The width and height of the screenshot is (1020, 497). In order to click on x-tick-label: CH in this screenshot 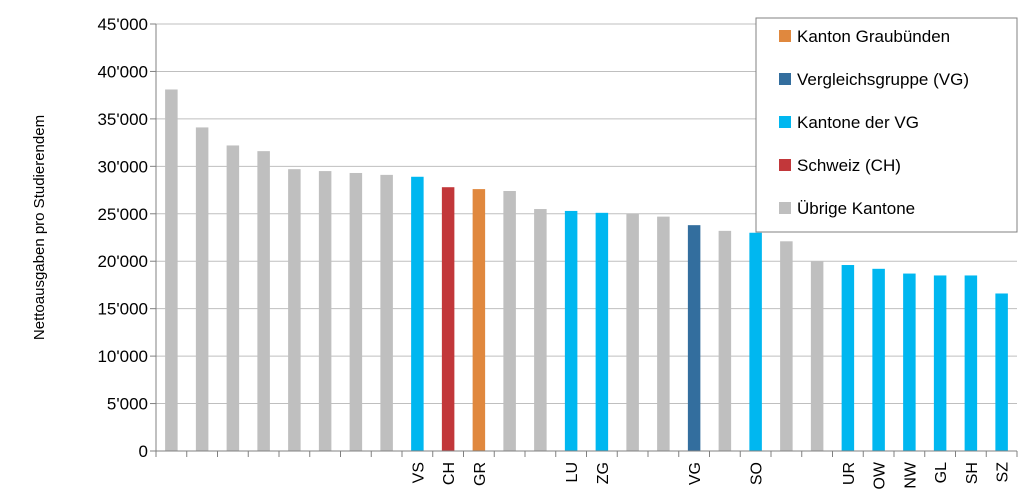, I will do `click(449, 473)`.